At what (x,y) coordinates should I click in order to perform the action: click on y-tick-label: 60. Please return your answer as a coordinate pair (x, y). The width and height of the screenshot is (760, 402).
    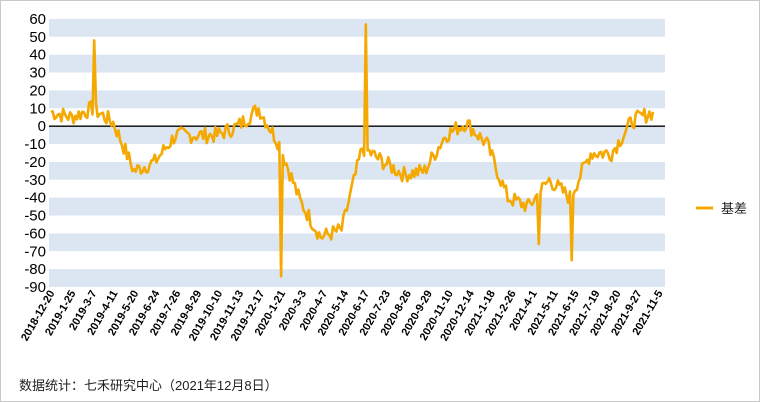
    Looking at the image, I should click on (37, 19).